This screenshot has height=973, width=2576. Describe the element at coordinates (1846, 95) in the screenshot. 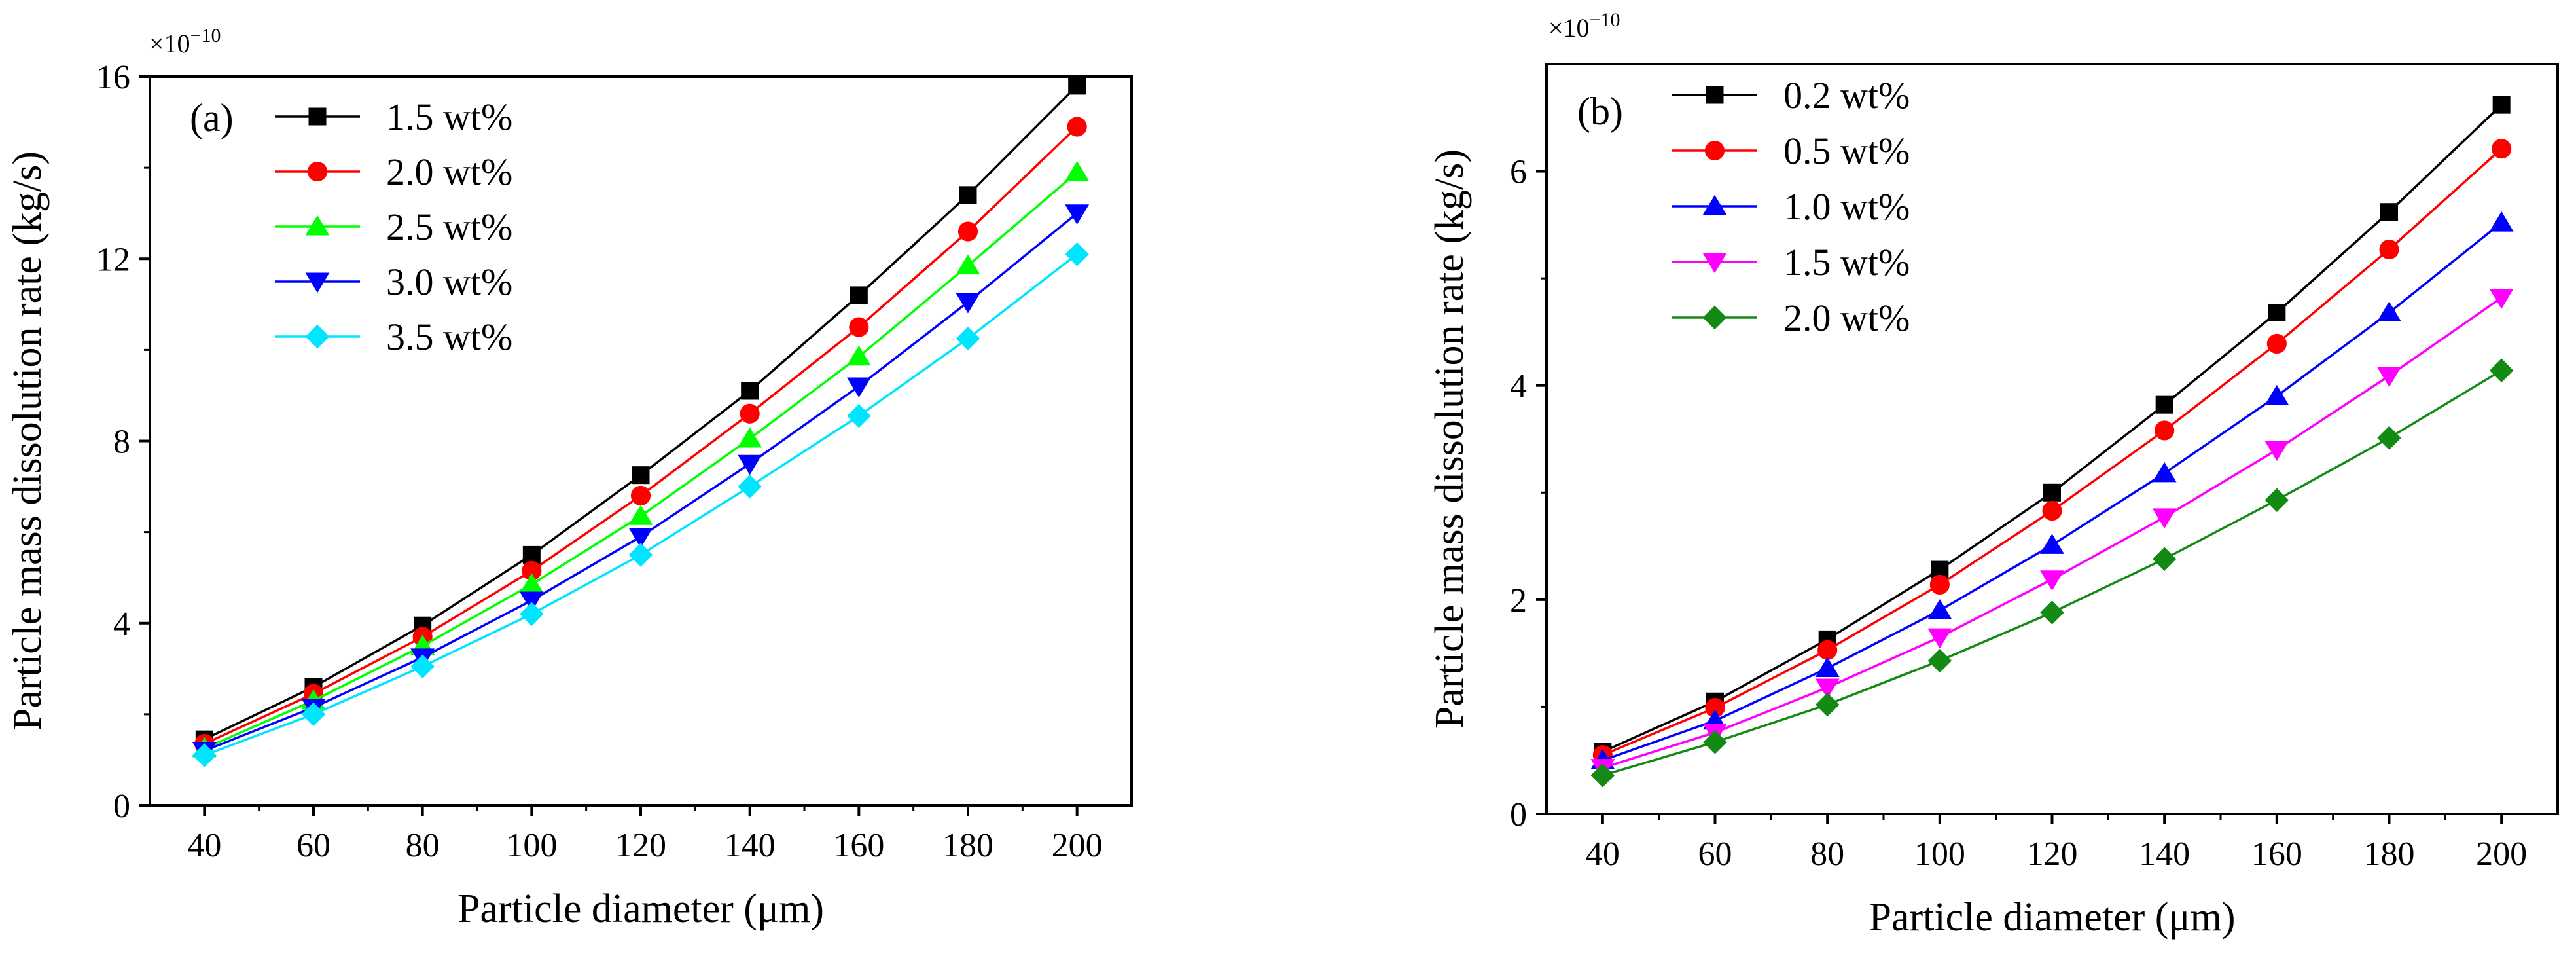

I see `legend-label: 0.2 wt%` at that location.